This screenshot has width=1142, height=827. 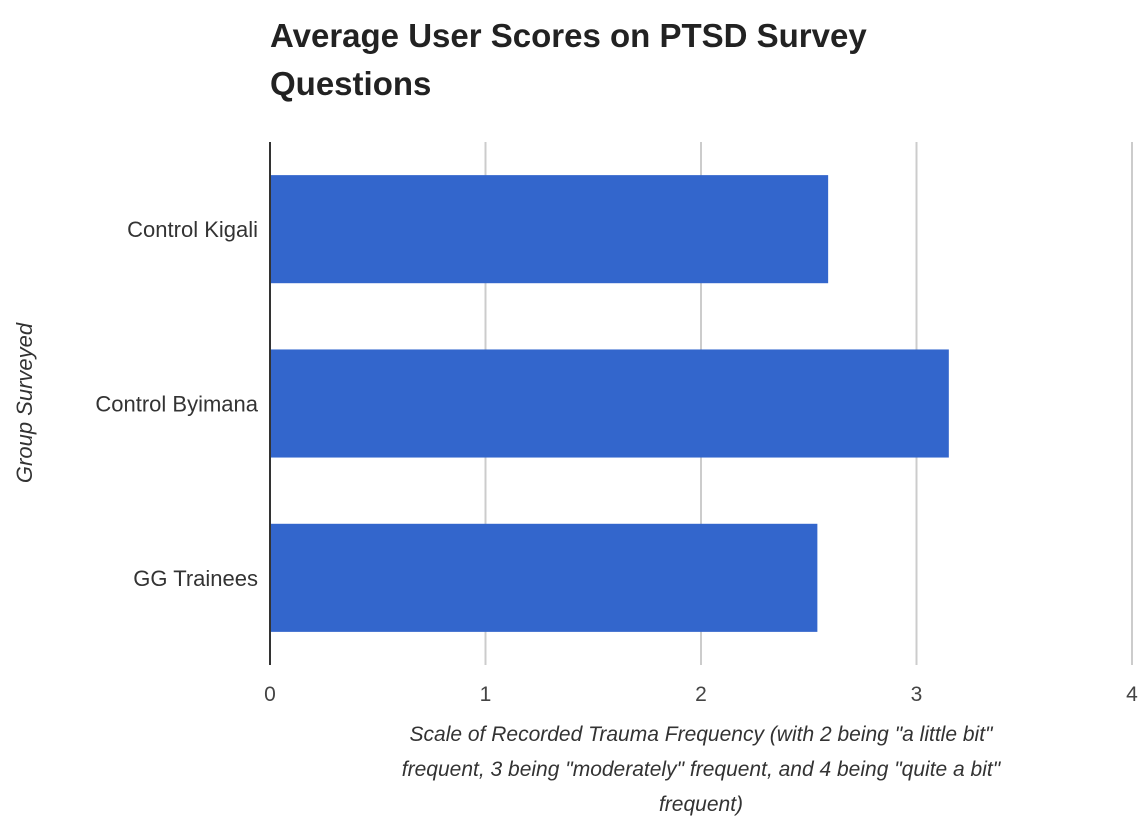 What do you see at coordinates (917, 694) in the screenshot?
I see `x-tick-label: 3` at bounding box center [917, 694].